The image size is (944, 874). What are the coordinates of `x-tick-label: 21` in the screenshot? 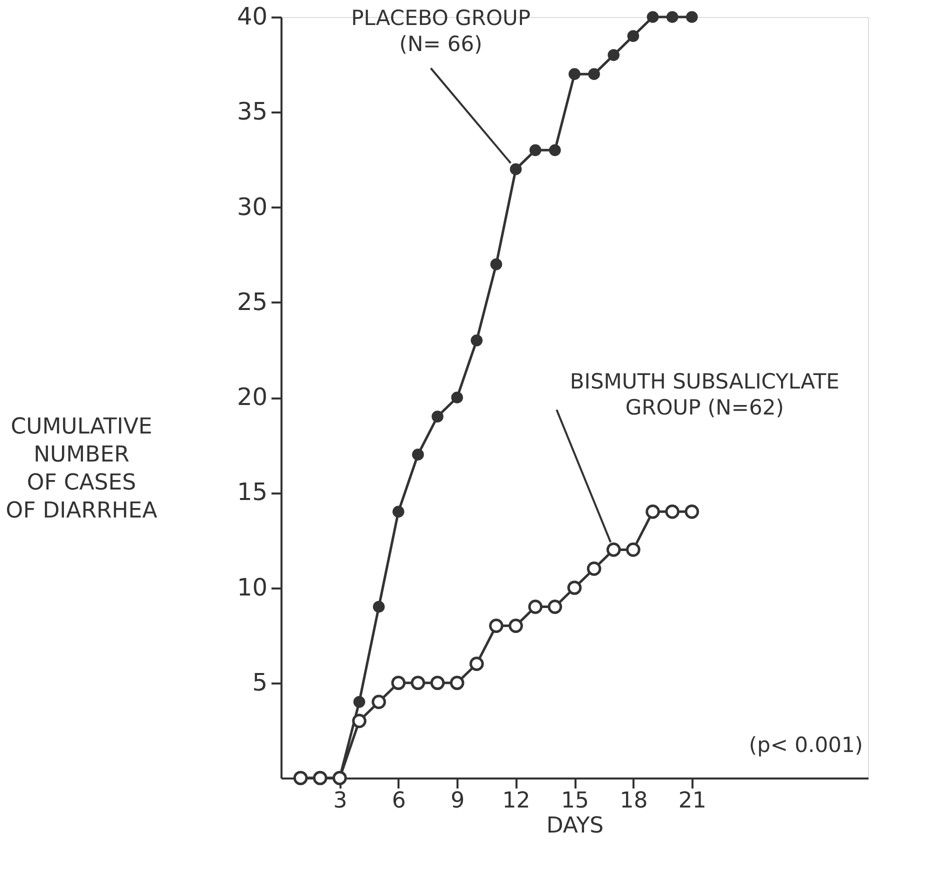 It's located at (692, 801).